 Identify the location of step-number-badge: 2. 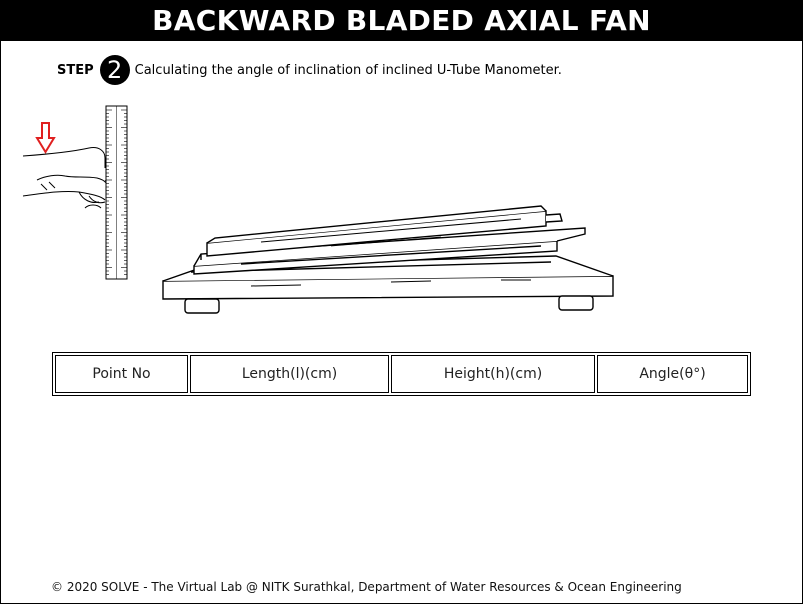
(114, 70).